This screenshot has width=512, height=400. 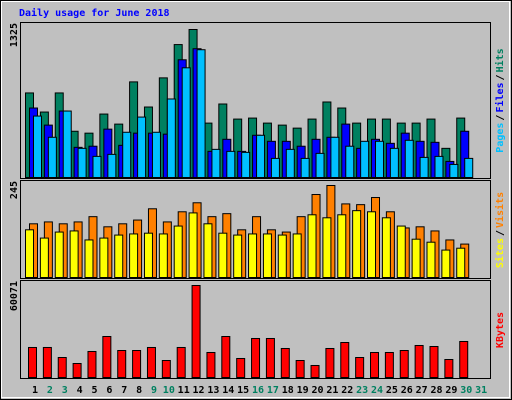 What do you see at coordinates (154, 390) in the screenshot?
I see `x-tick-label: 9` at bounding box center [154, 390].